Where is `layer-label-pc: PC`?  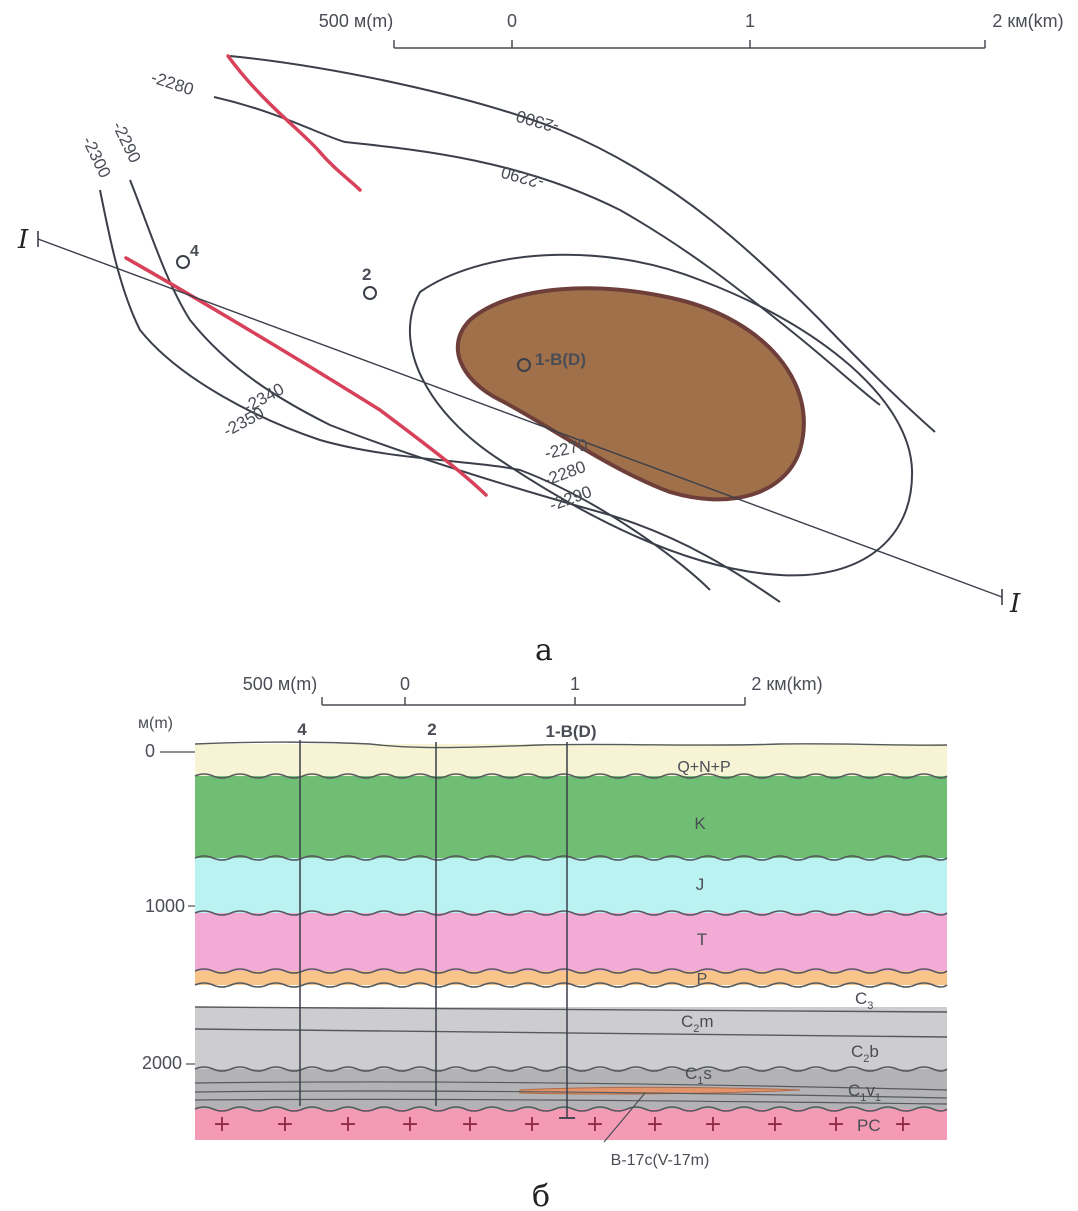
layer-label-pc: PC is located at coordinates (869, 1125).